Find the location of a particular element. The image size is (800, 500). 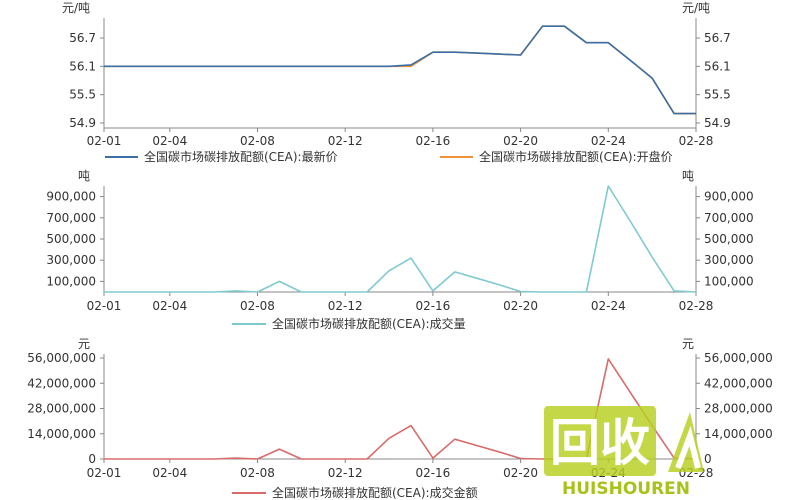

watermark-brand-text: HUISHOUREN is located at coordinates (626, 488).